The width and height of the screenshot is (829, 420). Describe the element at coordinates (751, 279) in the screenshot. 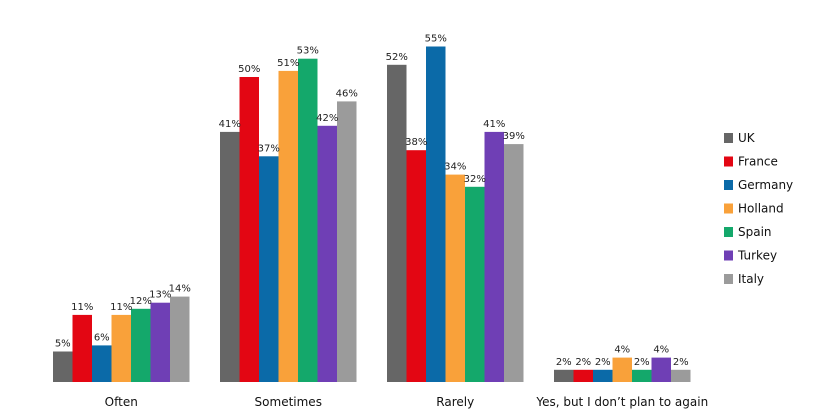

I see `legend-label-italy: Italy` at that location.